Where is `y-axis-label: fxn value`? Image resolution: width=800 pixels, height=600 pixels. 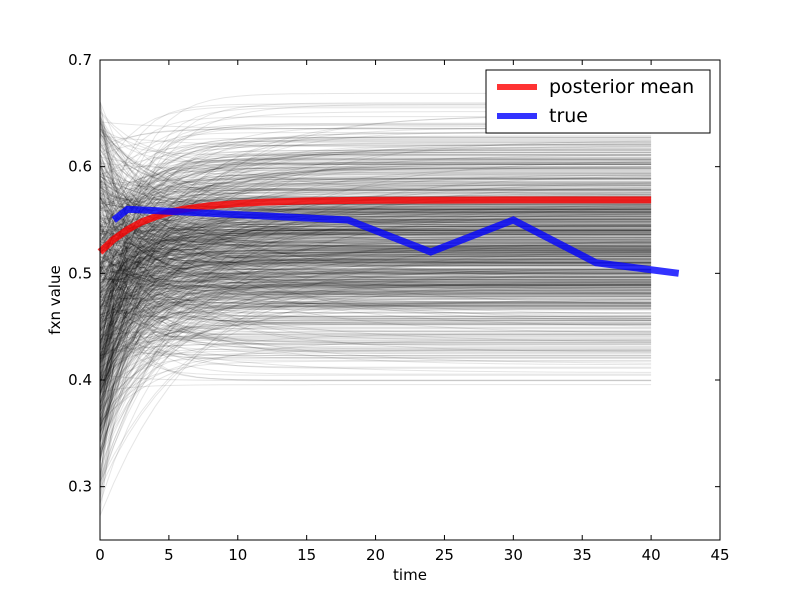 y-axis-label: fxn value is located at coordinates (55, 299).